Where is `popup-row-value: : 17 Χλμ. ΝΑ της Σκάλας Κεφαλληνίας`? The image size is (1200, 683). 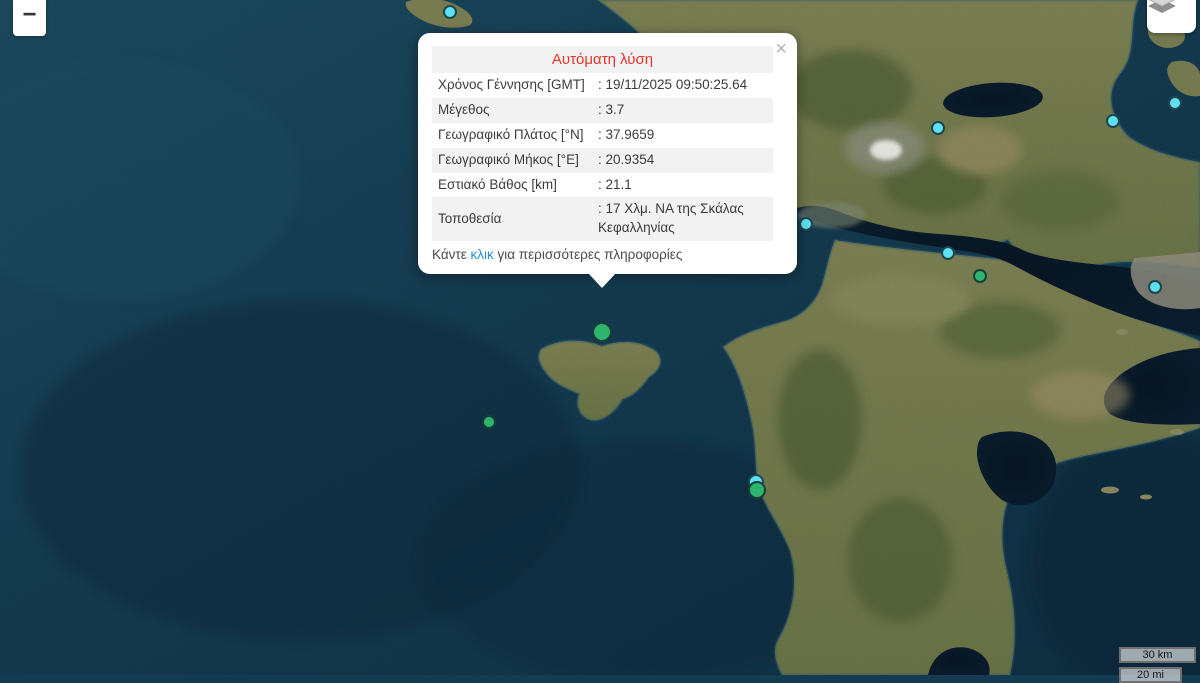 popup-row-value: : 17 Χλμ. ΝΑ της Σκάλας Κεφαλληνίας is located at coordinates (682, 219).